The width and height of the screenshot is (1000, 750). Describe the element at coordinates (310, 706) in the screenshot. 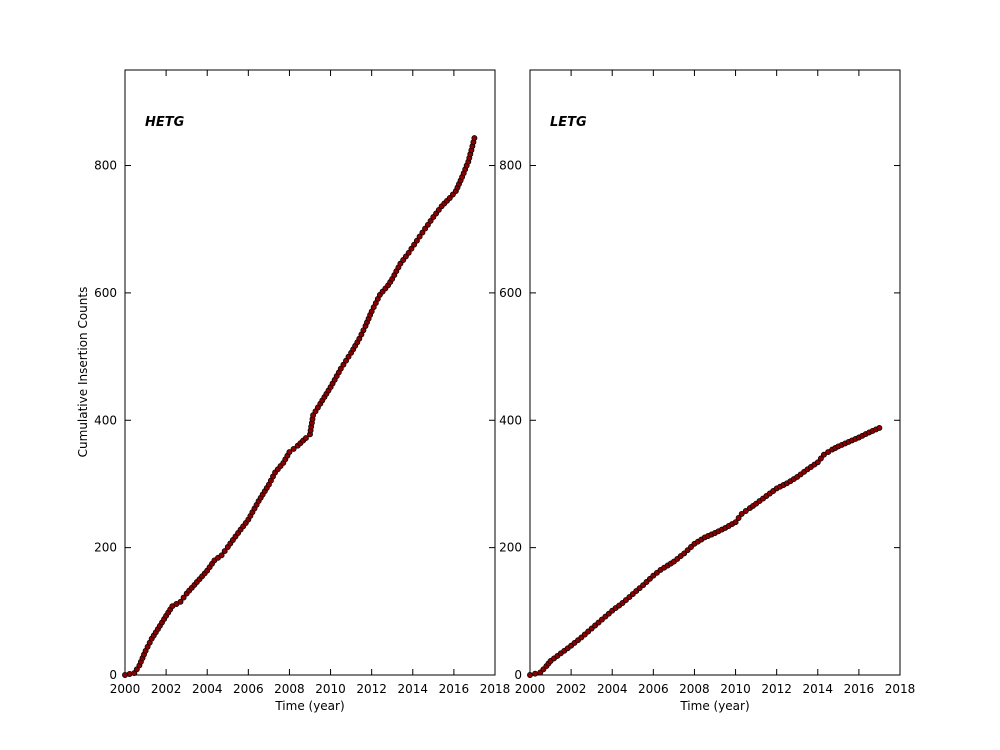

I see `hetg-x-axis-label: Time (year)` at that location.